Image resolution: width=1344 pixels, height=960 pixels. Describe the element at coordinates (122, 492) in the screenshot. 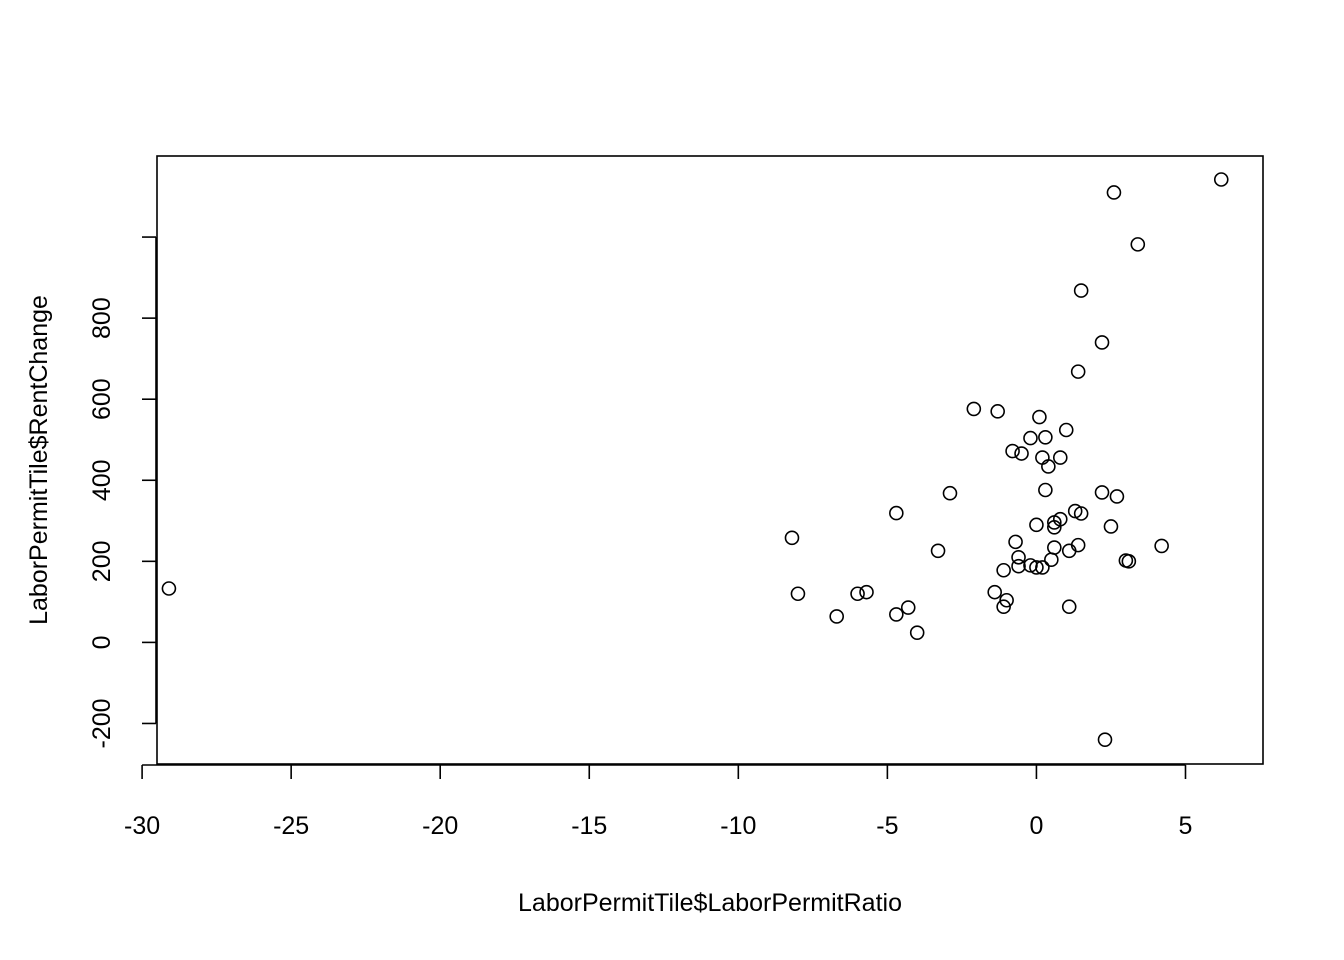

I see `y-axis: -200 0 200 400 600 800` at that location.